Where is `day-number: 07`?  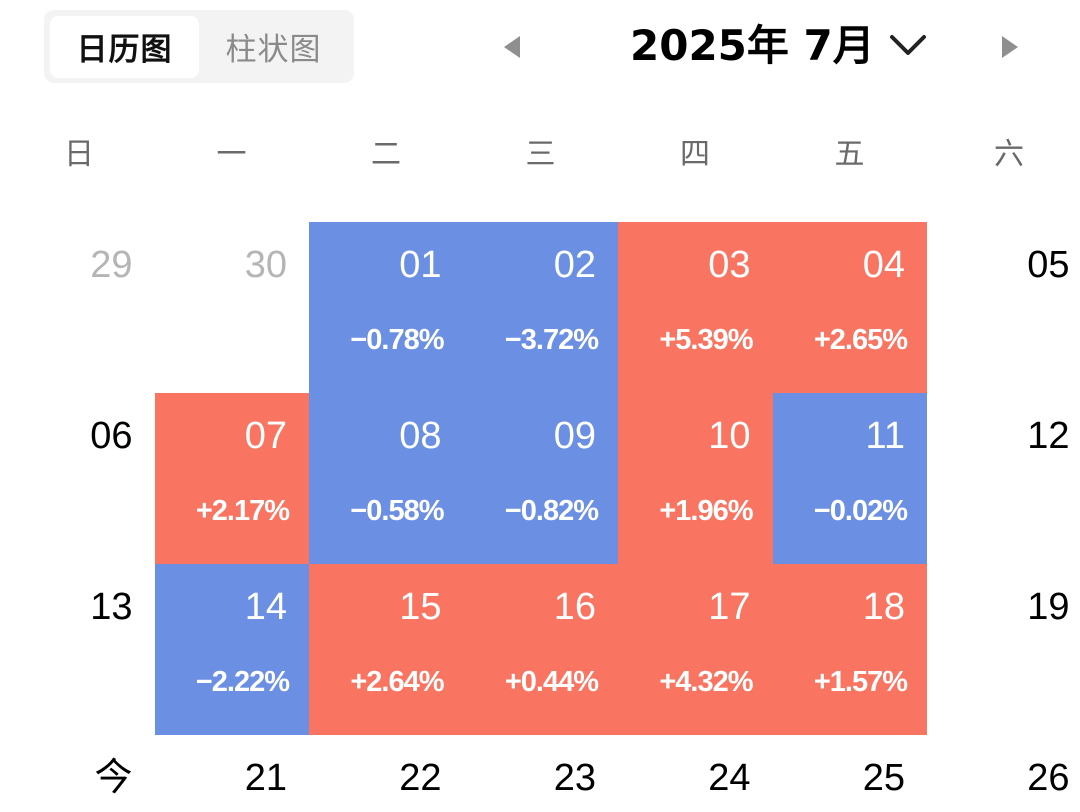 day-number: 07 is located at coordinates (265, 436).